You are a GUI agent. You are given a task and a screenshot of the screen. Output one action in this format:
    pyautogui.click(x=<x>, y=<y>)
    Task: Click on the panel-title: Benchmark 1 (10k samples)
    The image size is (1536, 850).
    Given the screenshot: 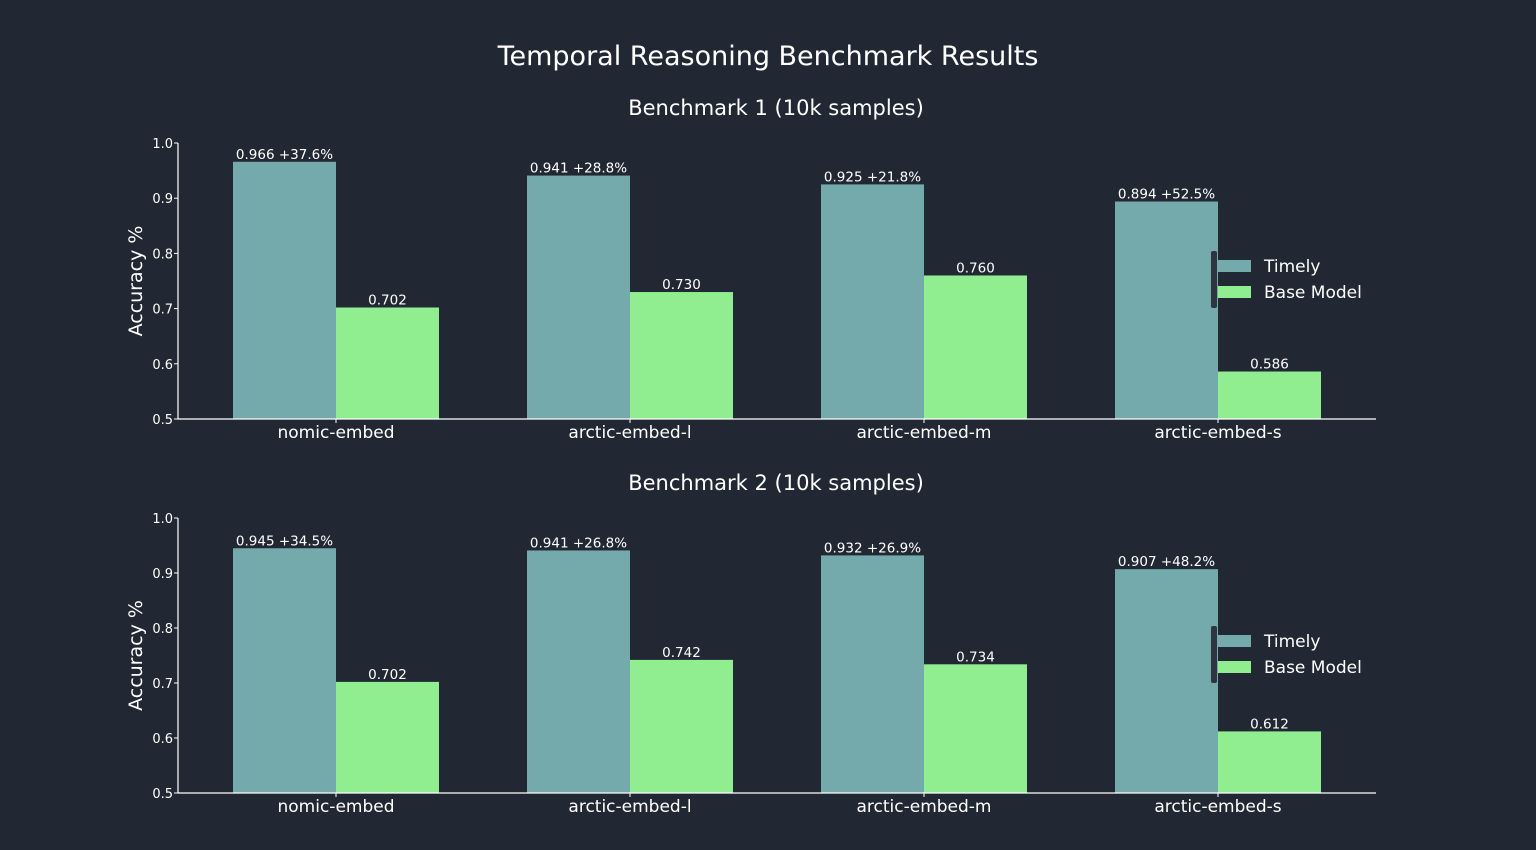 What is the action you would take?
    pyautogui.click(x=776, y=108)
    